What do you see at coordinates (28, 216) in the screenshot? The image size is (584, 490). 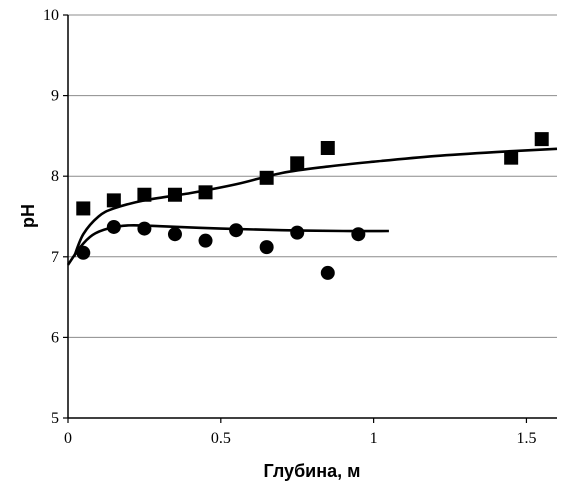 I see `y-axis-title: pH` at bounding box center [28, 216].